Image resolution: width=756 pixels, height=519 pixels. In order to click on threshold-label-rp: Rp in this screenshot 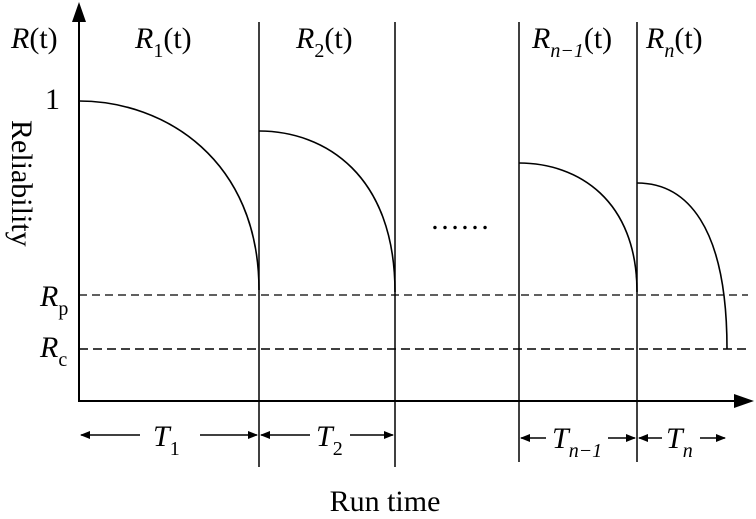, I will do `click(53, 300)`.